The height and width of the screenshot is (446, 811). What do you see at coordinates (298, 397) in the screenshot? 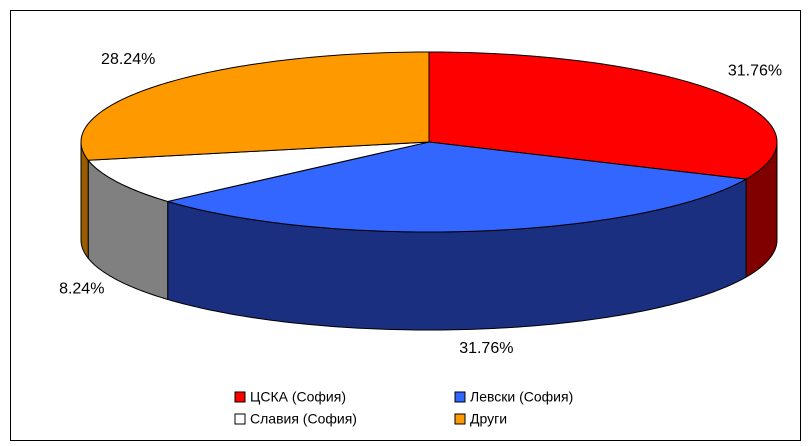
I see `legend-label: ЦСКА (София)` at bounding box center [298, 397].